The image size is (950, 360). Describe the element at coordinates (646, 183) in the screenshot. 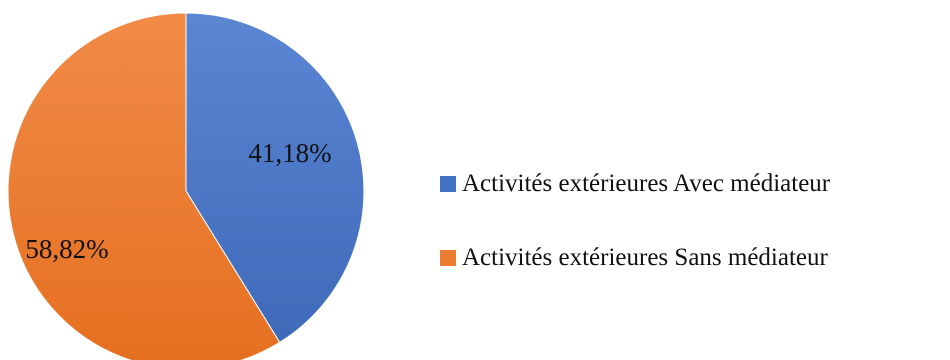

I see `legend-label-avec-mediateur: Activités extérieures Avec médiateur` at that location.